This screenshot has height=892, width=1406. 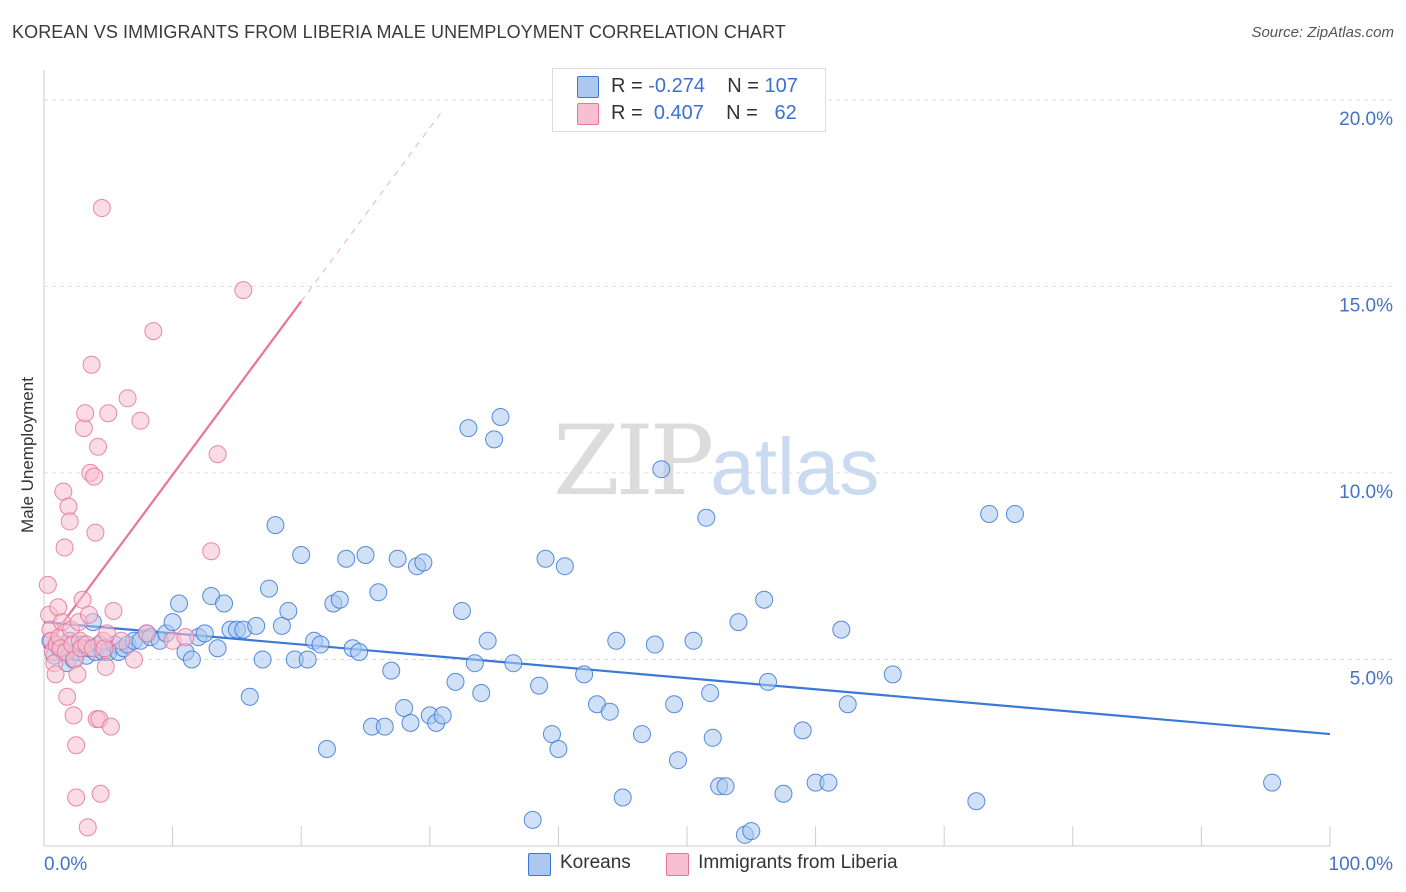 I want to click on x-tick-label: 100.0%, so click(x=1361, y=864).